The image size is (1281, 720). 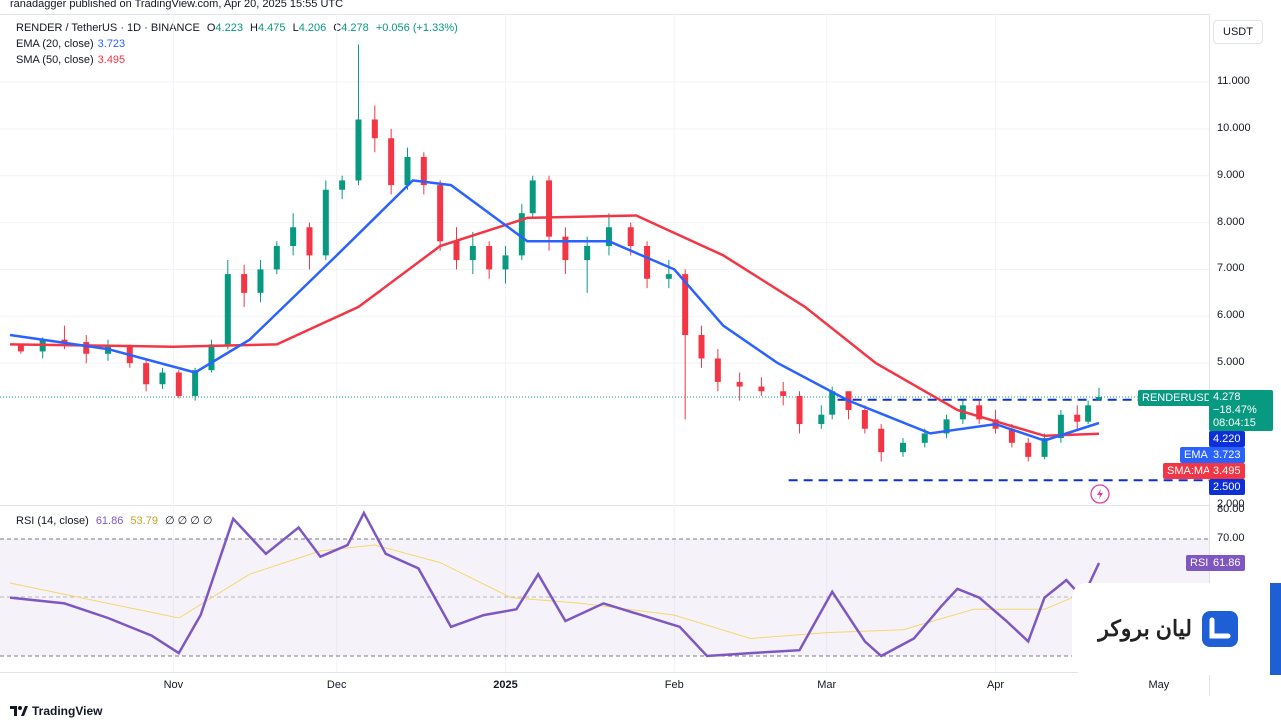 What do you see at coordinates (1220, 629) in the screenshot?
I see `broker-logo-icon` at bounding box center [1220, 629].